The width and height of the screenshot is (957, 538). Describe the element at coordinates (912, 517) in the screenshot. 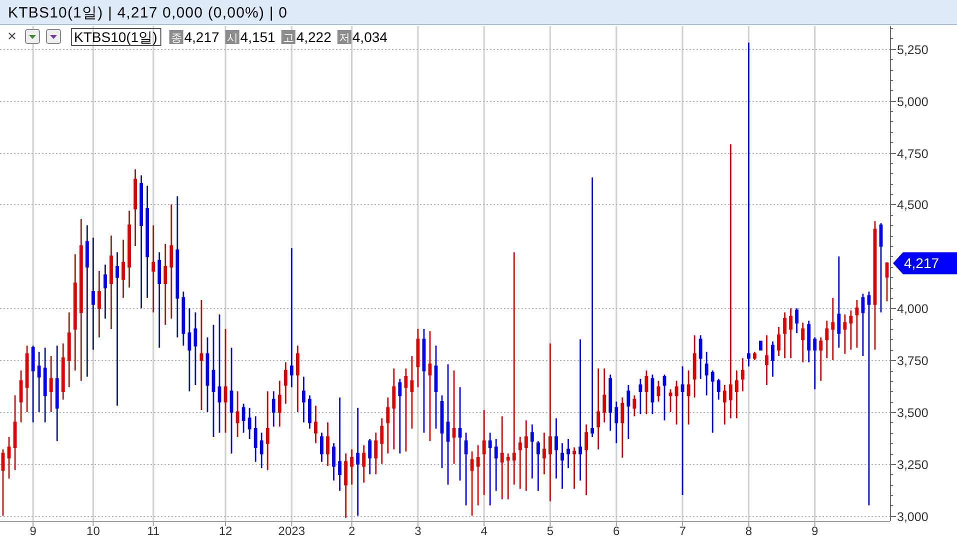

I see `y-tick-label: 3,000` at that location.